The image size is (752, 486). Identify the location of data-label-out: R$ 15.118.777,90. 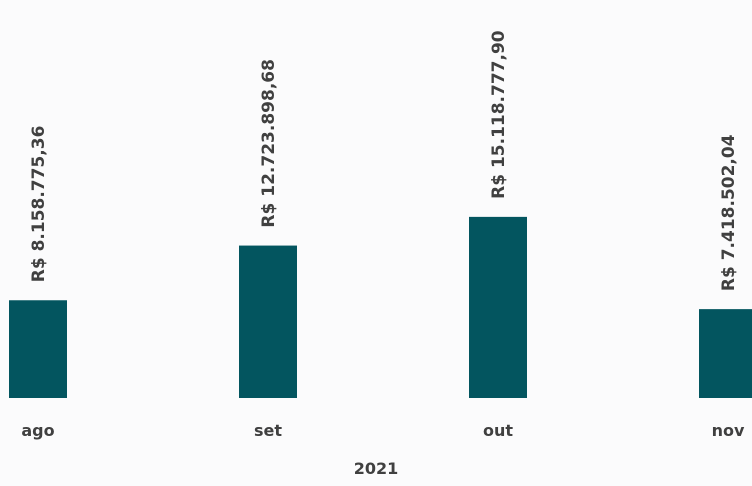
(499, 114).